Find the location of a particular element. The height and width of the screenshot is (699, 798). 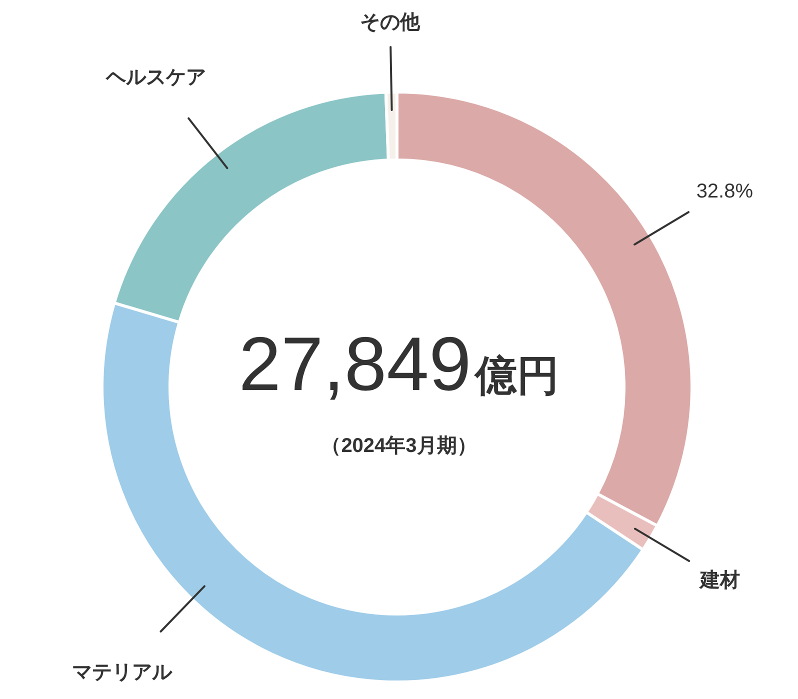

annotation: 27,849億円 is located at coordinates (399, 364).